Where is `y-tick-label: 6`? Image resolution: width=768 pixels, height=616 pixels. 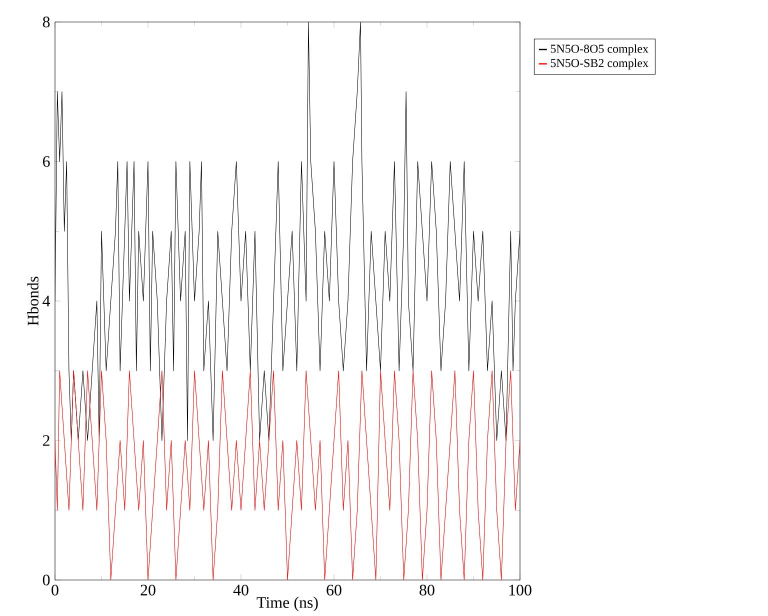 y-tick-label: 6 is located at coordinates (46, 162).